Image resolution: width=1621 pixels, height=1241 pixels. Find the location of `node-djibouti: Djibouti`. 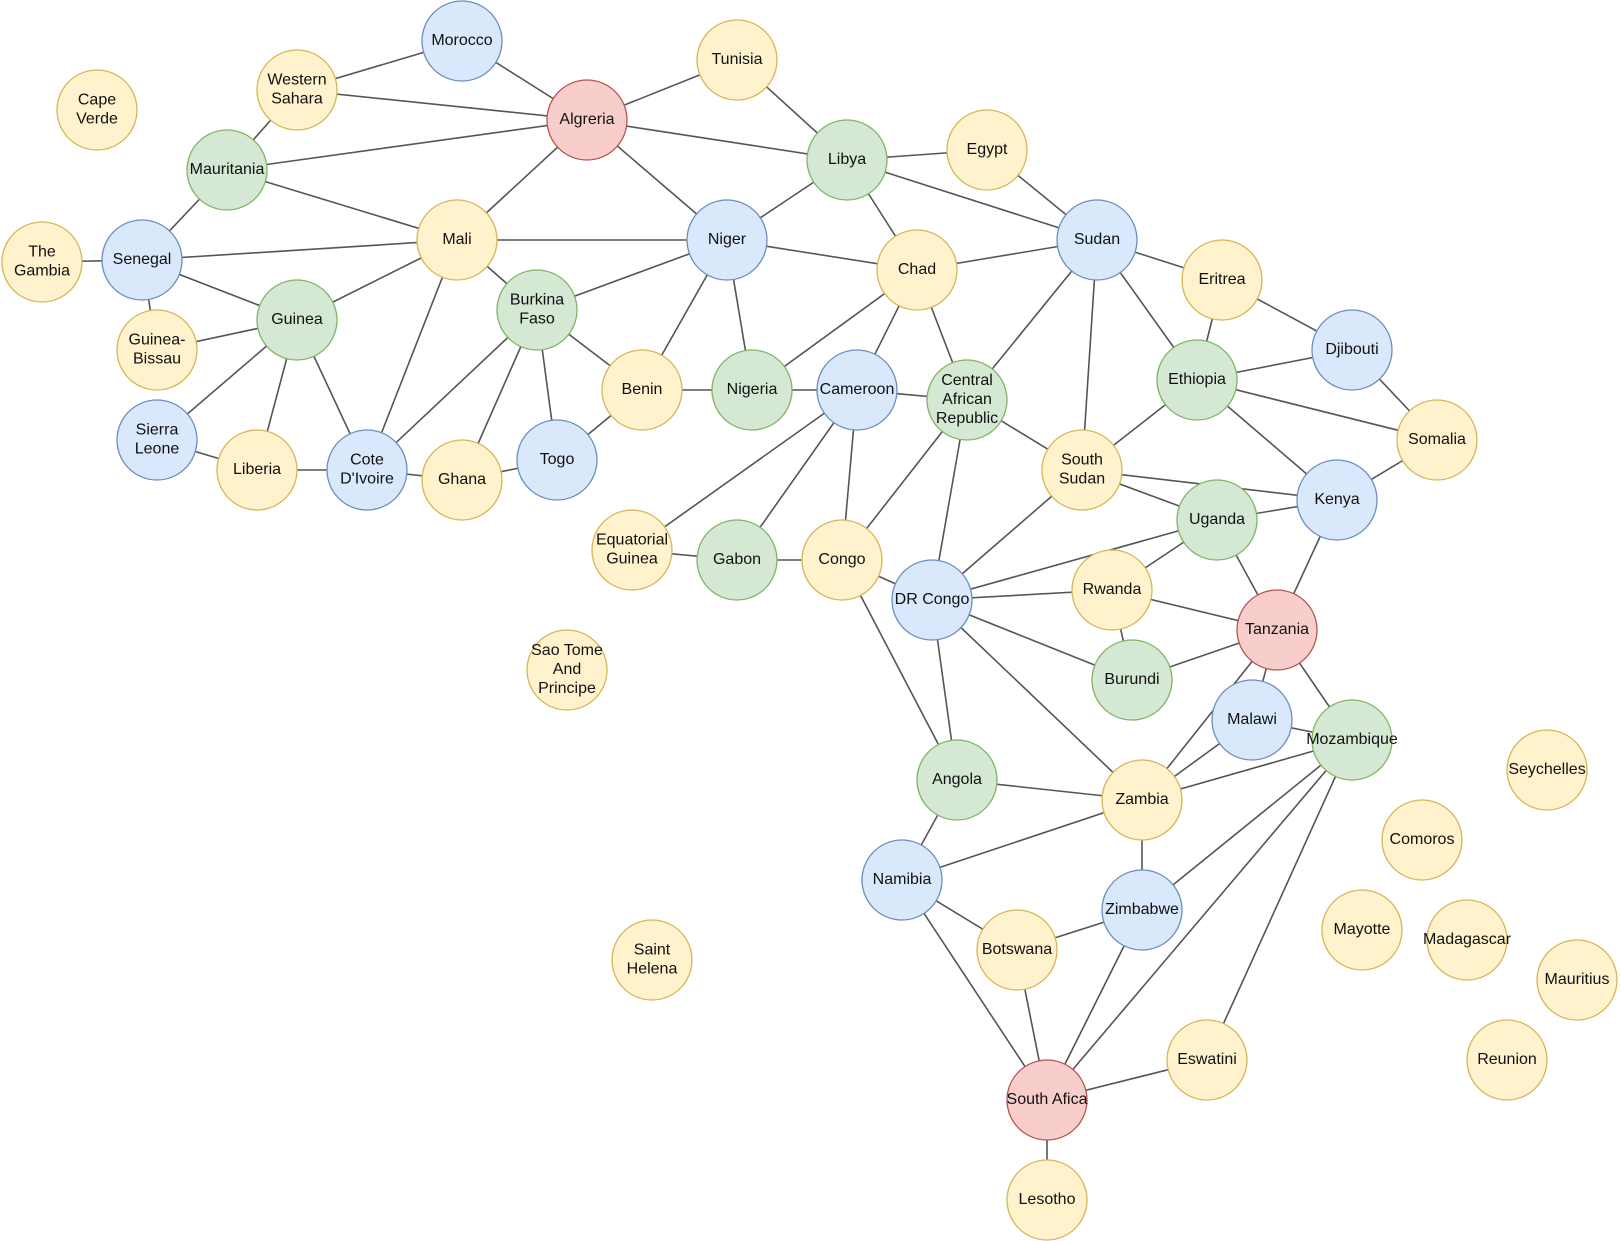

node-djibouti: Djibouti is located at coordinates (1352, 350).